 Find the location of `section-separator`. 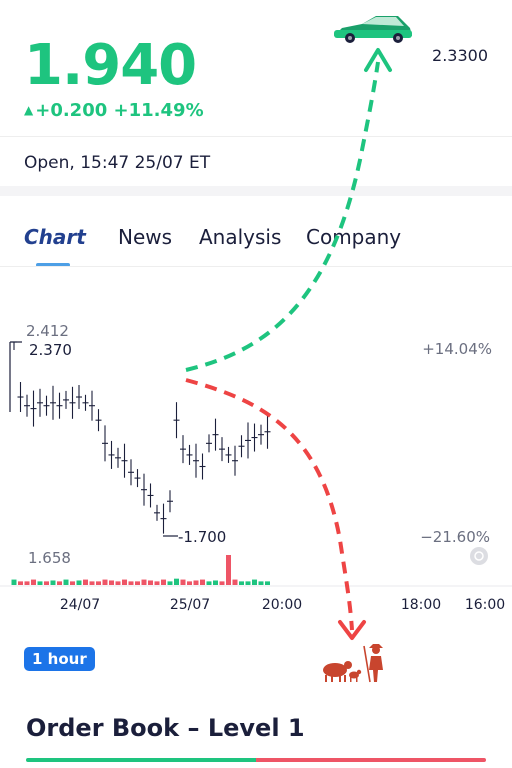

section-separator is located at coordinates (256, 191).